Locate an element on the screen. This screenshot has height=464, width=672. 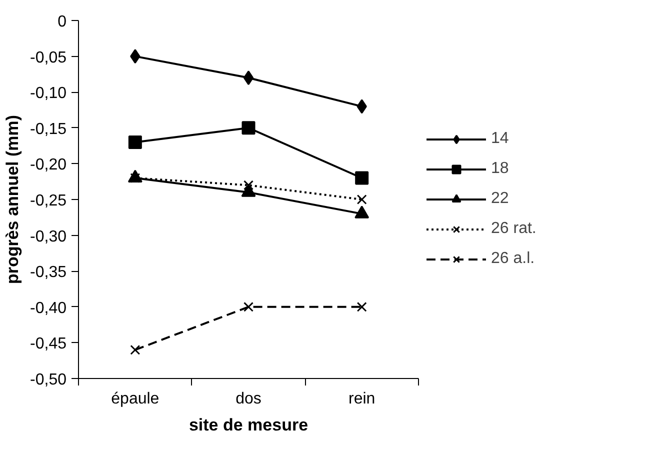
y-tick-label: -0,20 is located at coordinates (48, 165).